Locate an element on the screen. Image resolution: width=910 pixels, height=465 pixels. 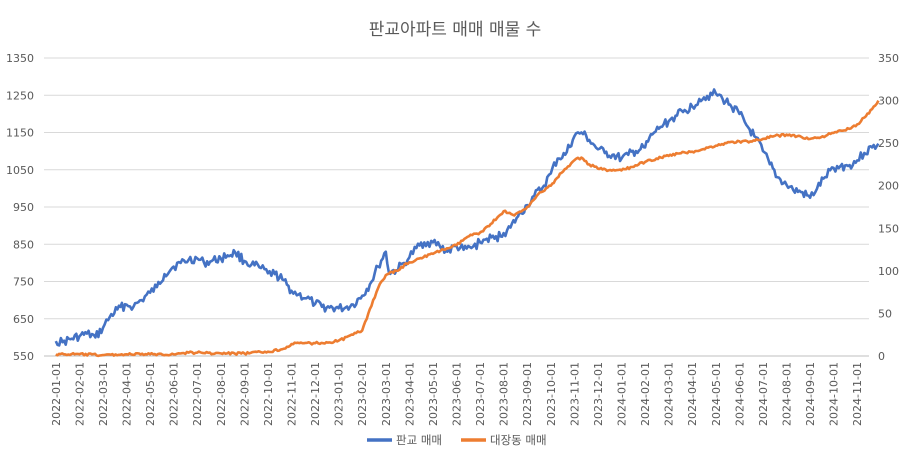
y-right-tick-label: 200 is located at coordinates (888, 186).